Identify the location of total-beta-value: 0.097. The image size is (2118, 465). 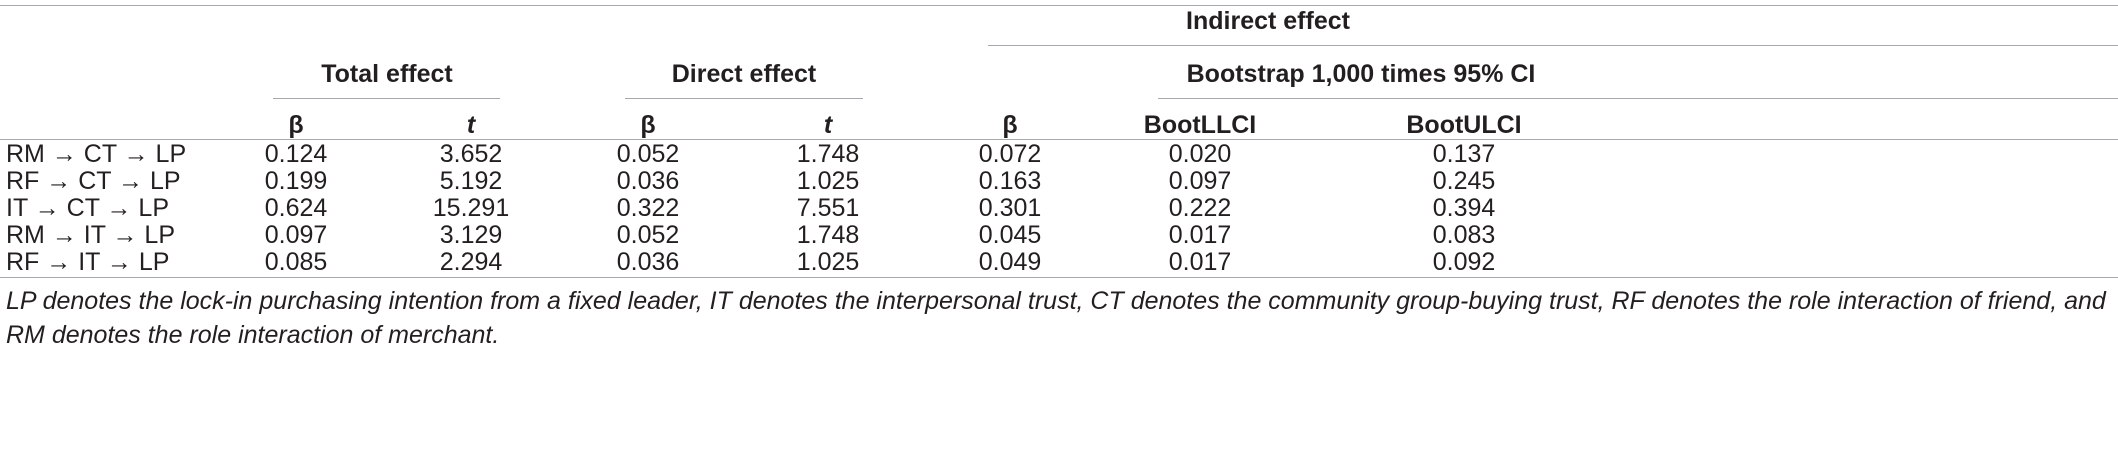
(296, 235).